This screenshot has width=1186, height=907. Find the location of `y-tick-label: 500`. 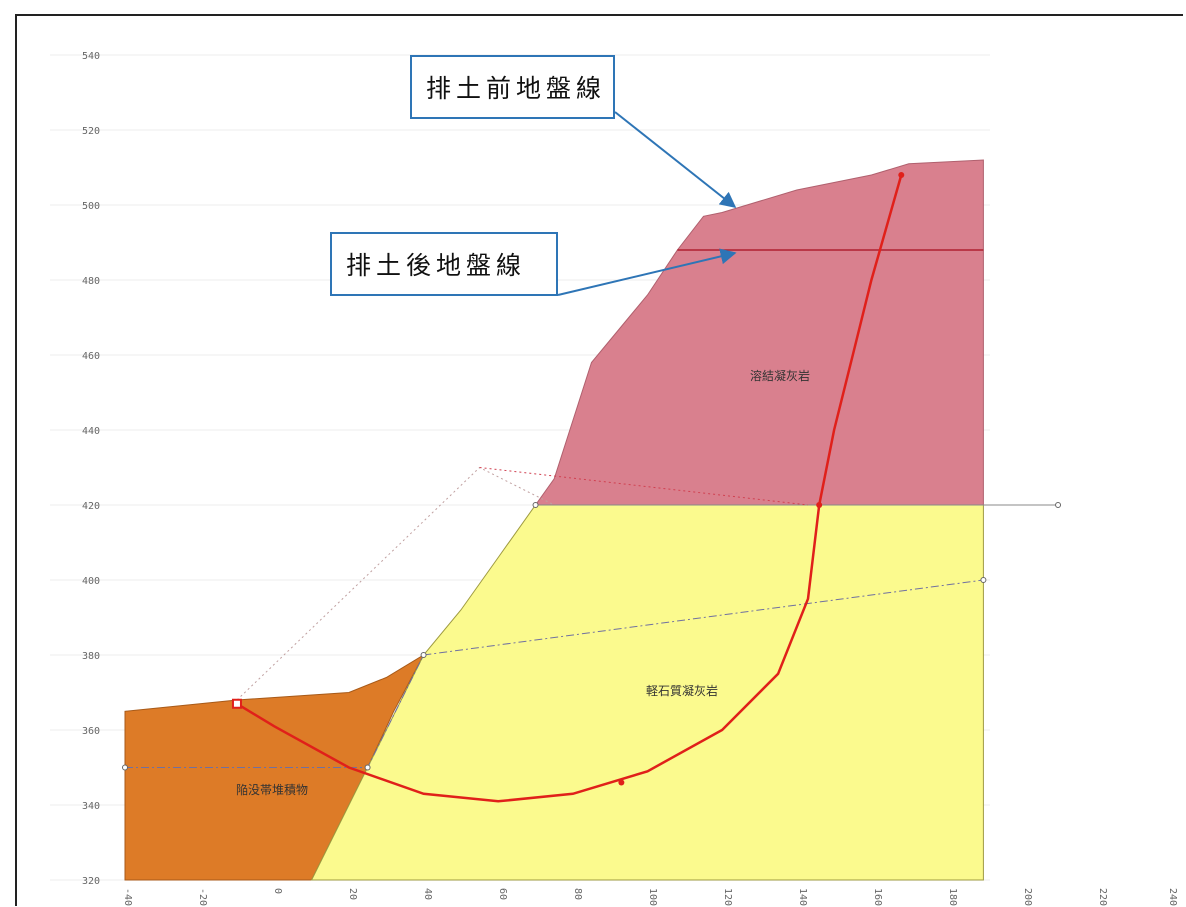

y-tick-label: 500 is located at coordinates (91, 206).